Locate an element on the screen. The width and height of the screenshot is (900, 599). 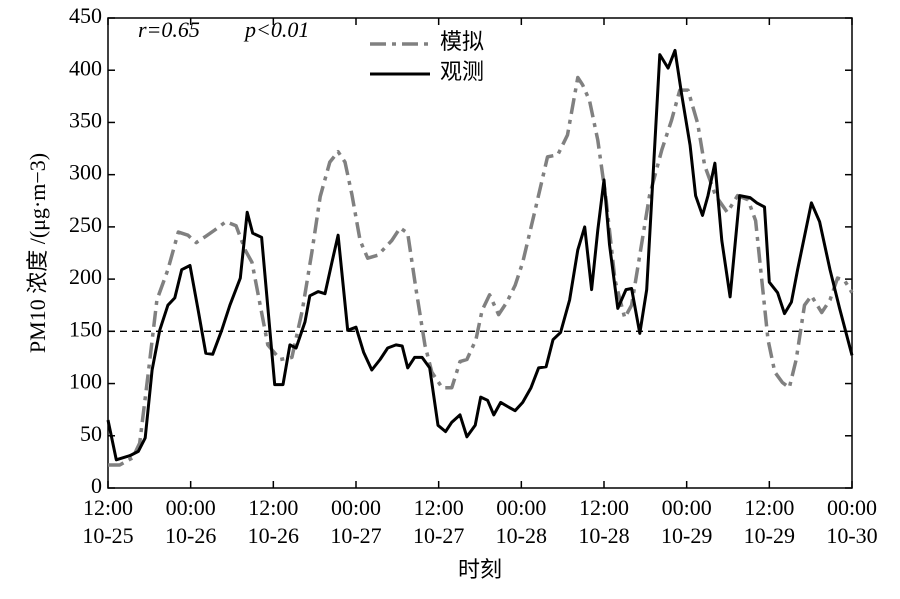
y-tick-label: 200 is located at coordinates (85, 276).